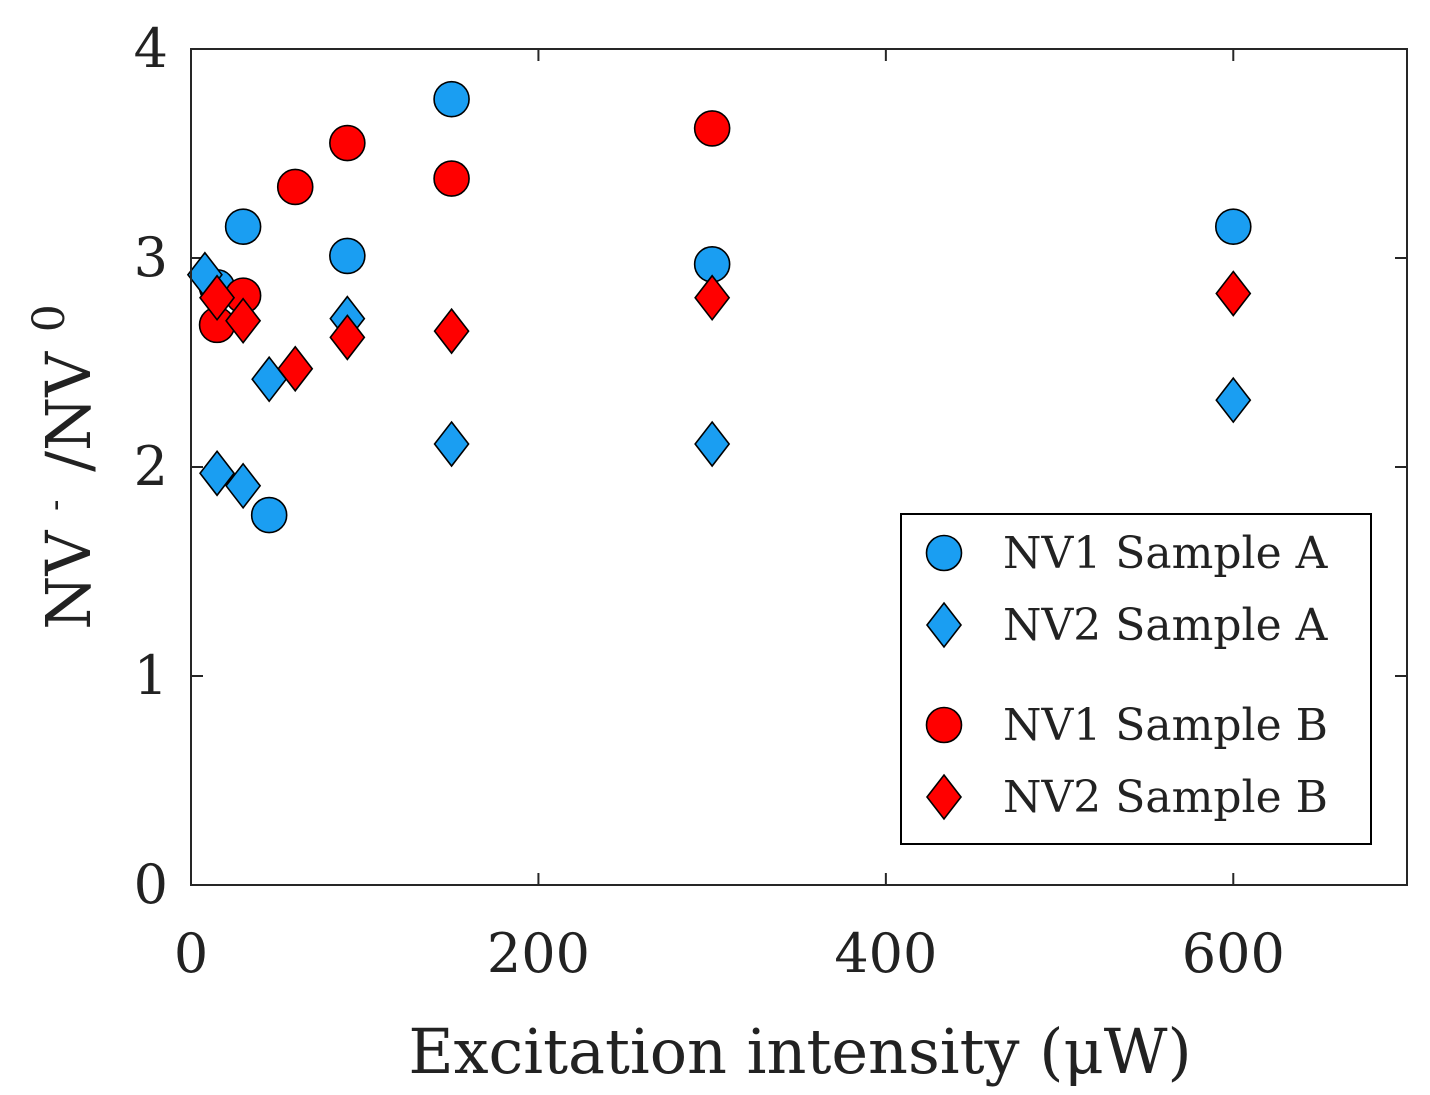 This screenshot has height=1095, width=1430. Describe the element at coordinates (68, 411) in the screenshot. I see `y-axis-title-separator: /NV` at that location.